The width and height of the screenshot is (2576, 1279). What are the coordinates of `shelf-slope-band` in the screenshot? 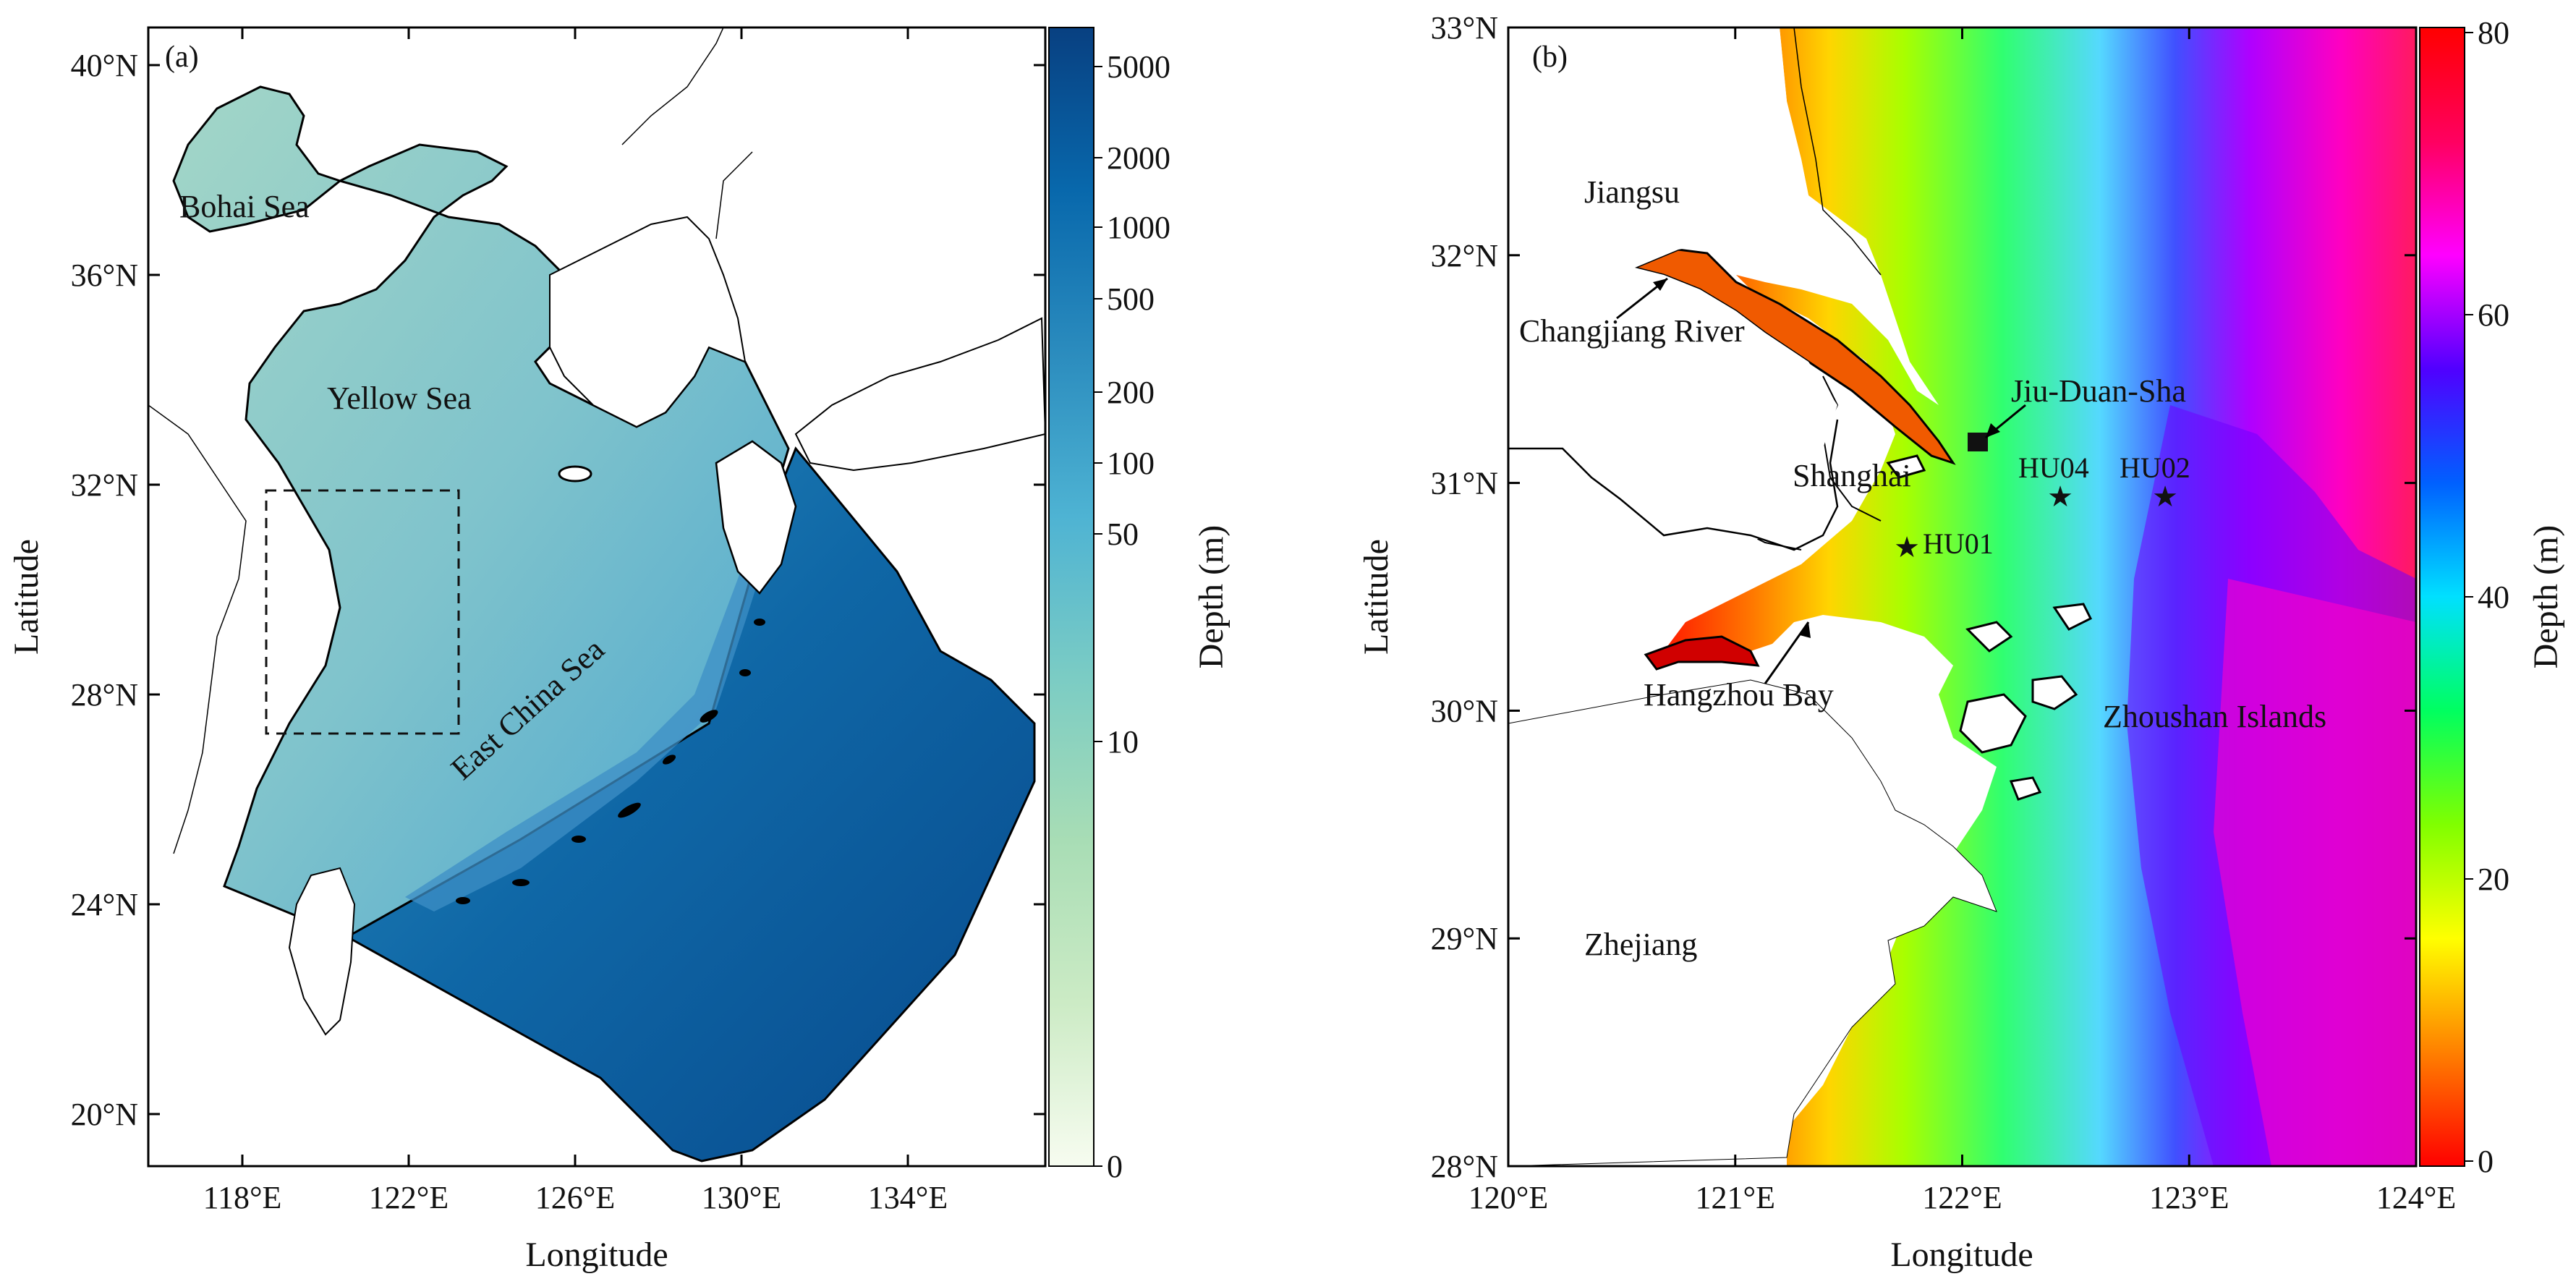 It's located at (593, 694).